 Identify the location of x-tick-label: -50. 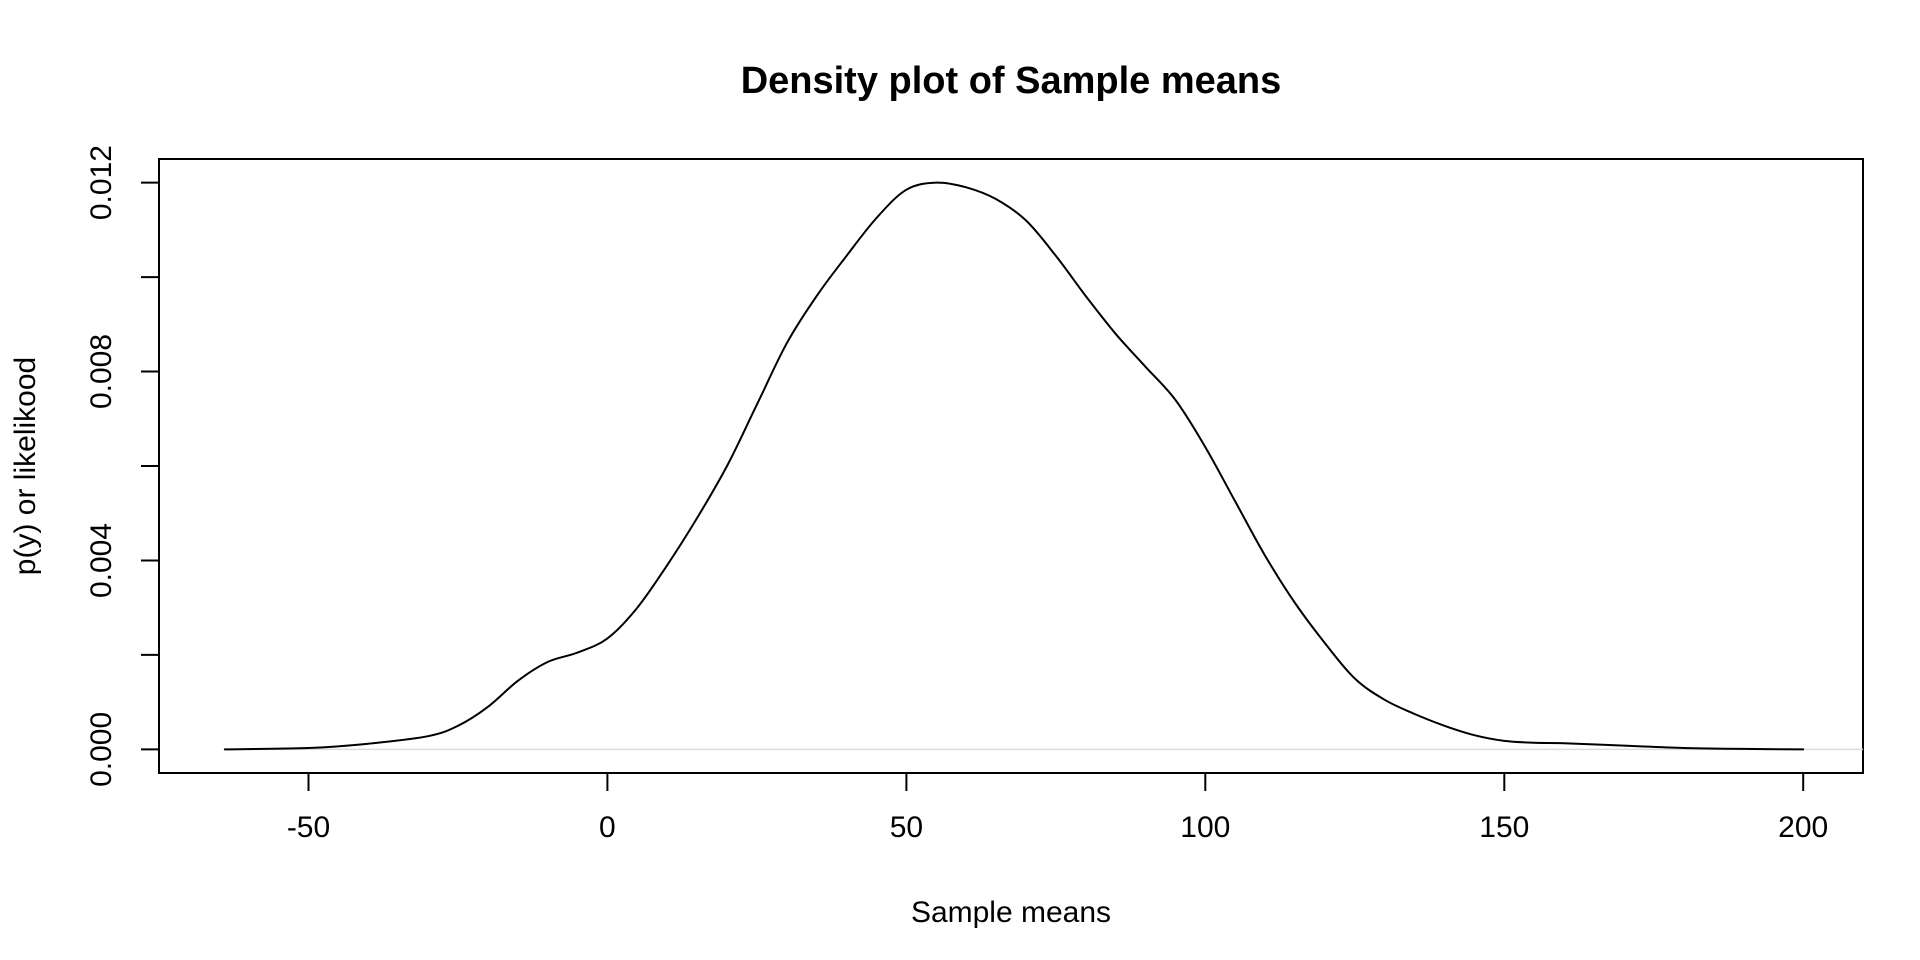
(308, 827).